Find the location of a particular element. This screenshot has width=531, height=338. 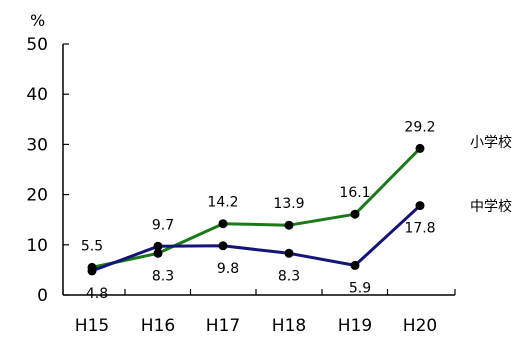

y-tick-label: 30 is located at coordinates (37, 145).